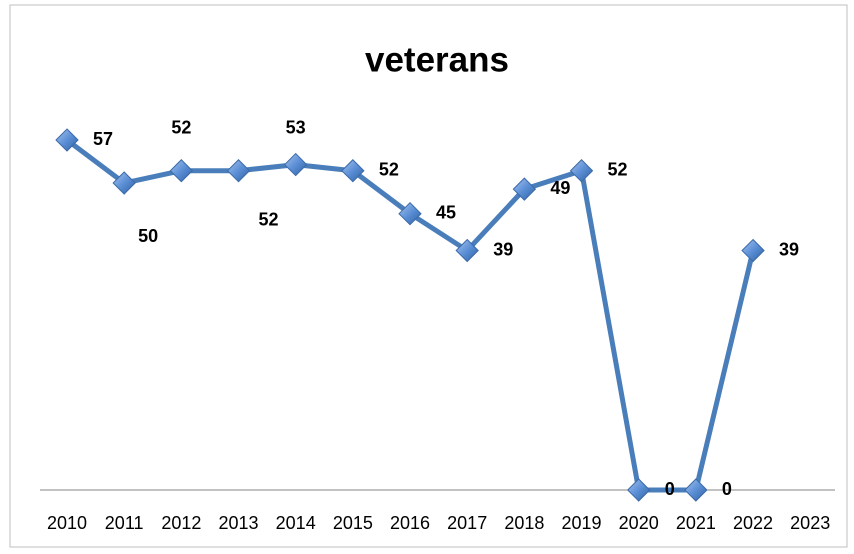  Describe the element at coordinates (296, 127) in the screenshot. I see `data-label: 53` at that location.